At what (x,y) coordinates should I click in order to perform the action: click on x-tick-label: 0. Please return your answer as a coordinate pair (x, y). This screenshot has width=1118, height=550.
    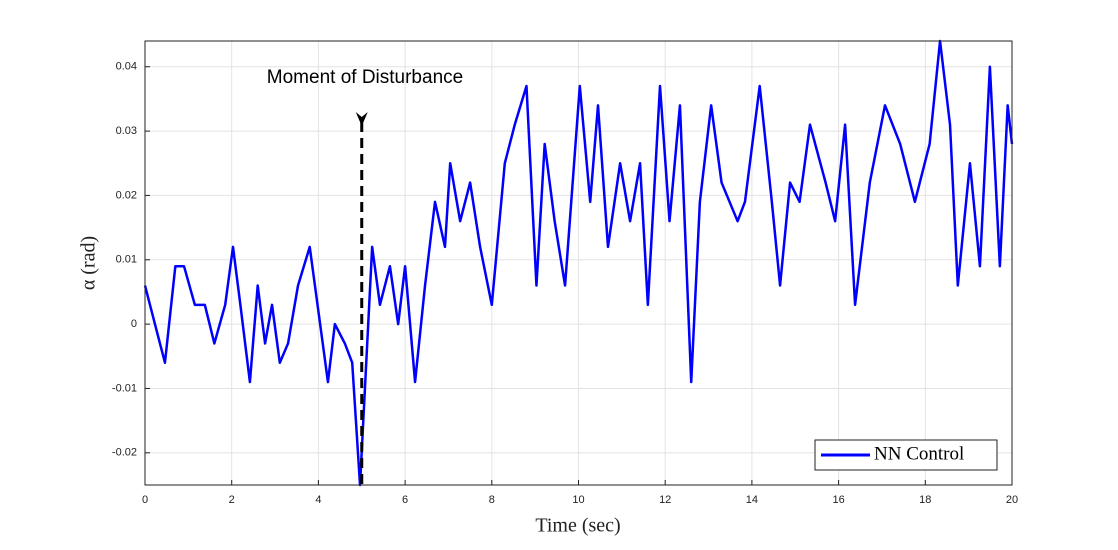
    Looking at the image, I should click on (145, 500).